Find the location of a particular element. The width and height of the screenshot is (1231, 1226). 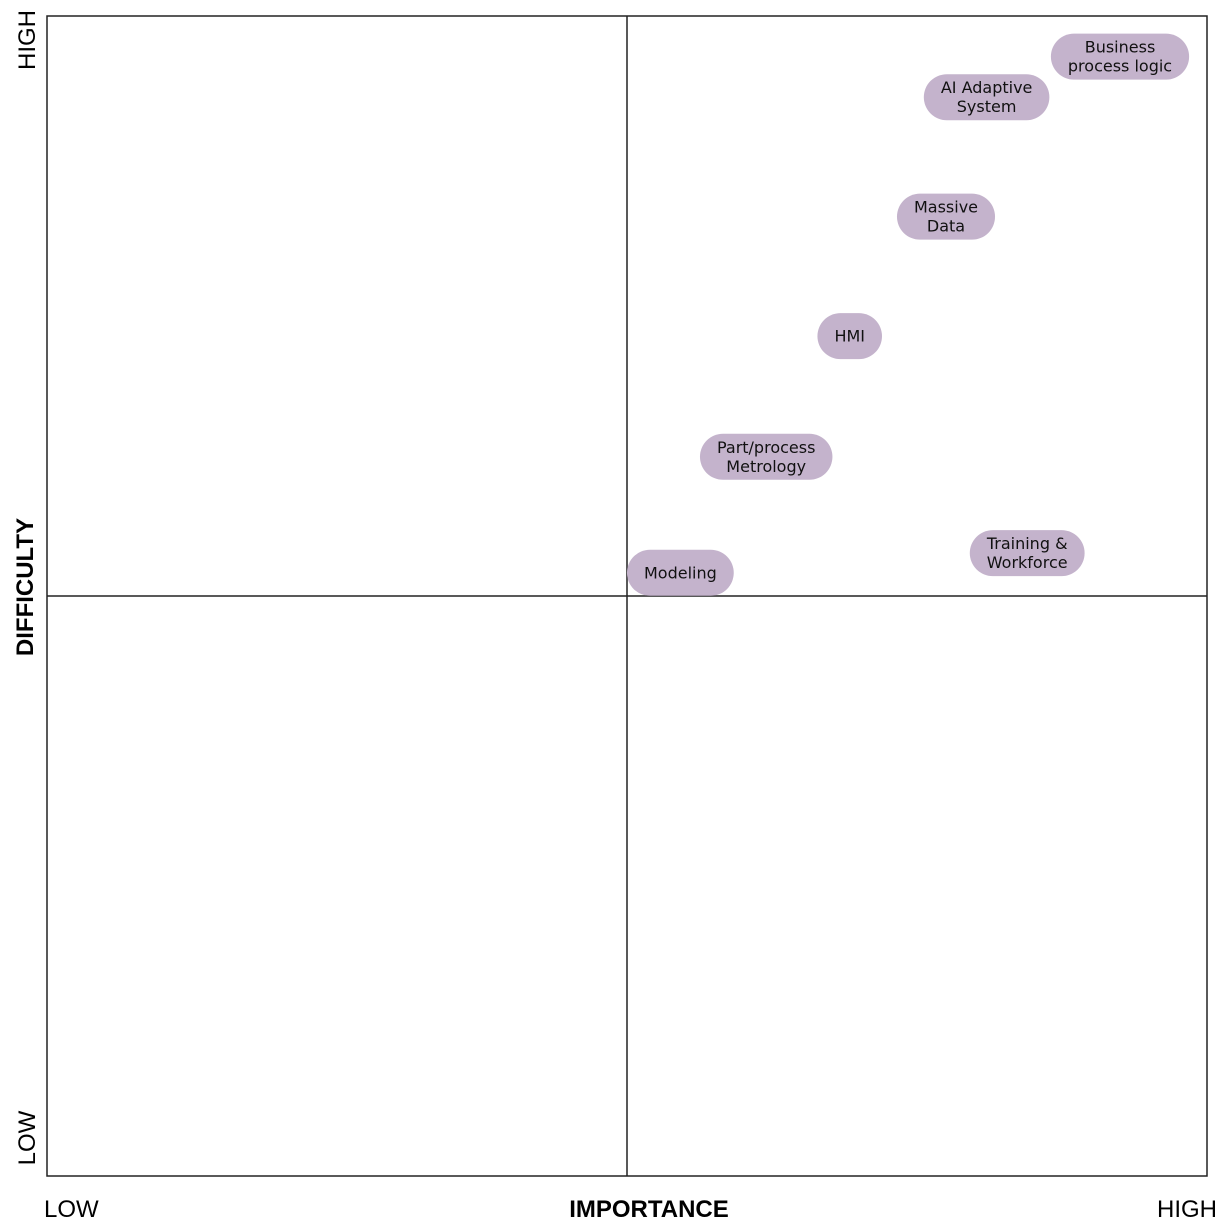

data-point-label: Modeling is located at coordinates (680, 572).